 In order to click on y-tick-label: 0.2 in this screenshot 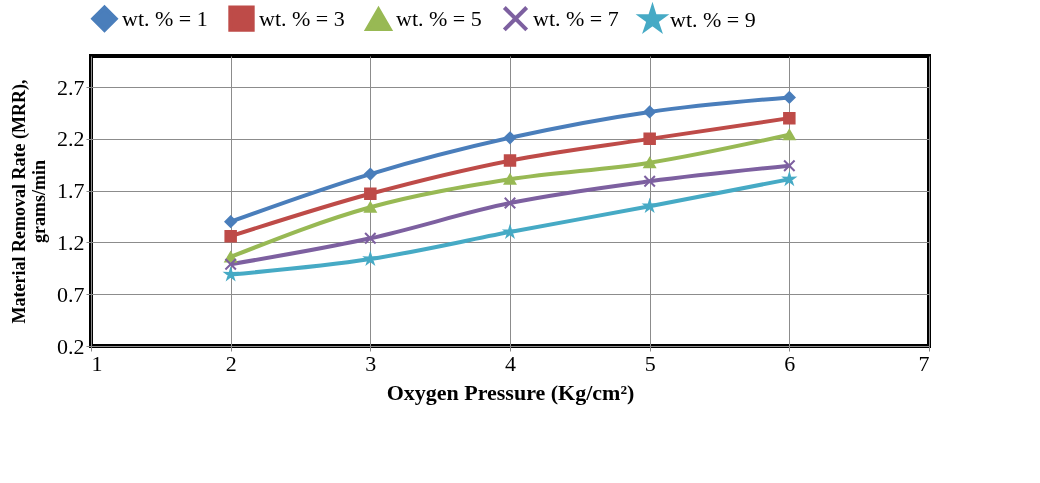, I will do `click(71, 346)`.